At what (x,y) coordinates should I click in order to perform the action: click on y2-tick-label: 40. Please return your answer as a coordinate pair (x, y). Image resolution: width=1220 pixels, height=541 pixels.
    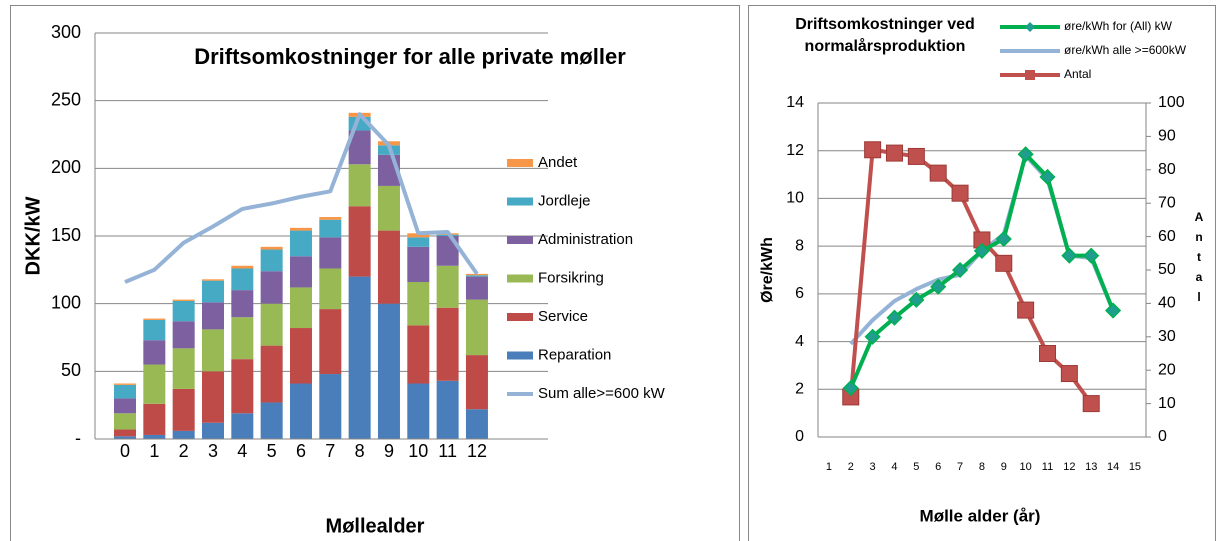
    Looking at the image, I should click on (1167, 303).